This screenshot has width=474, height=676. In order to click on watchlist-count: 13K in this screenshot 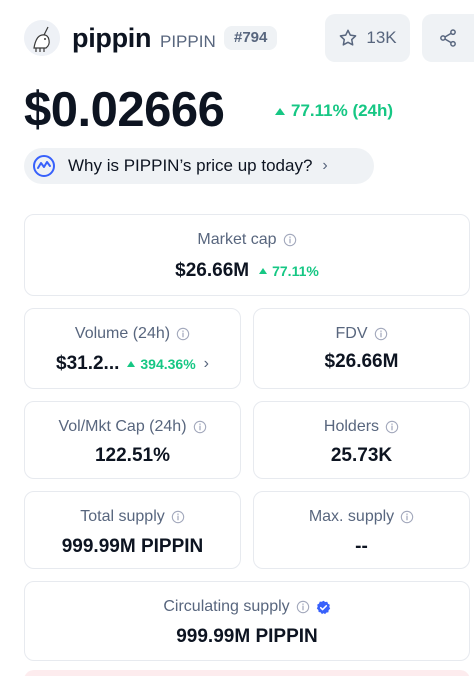, I will do `click(381, 37)`.